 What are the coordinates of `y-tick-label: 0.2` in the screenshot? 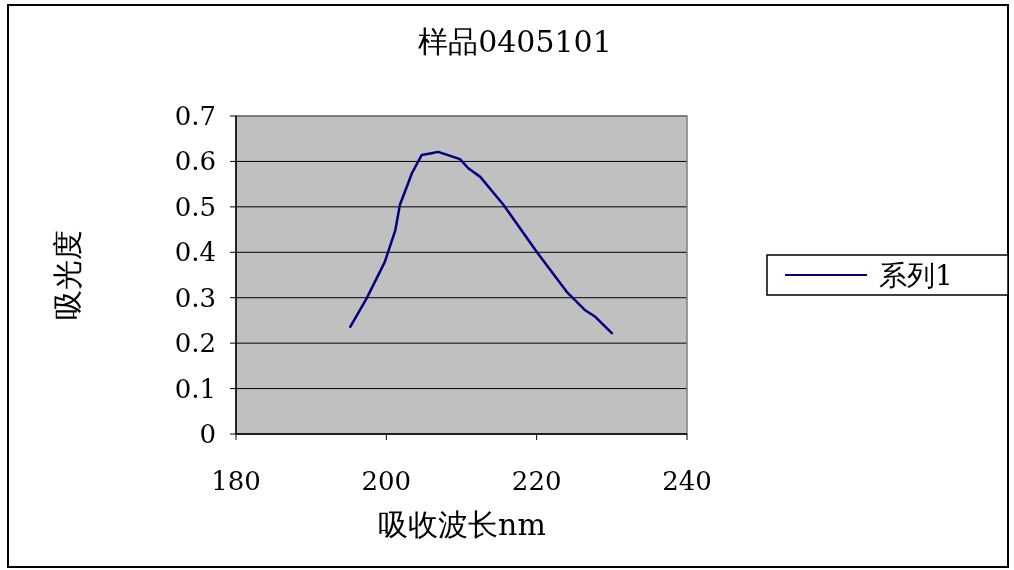 It's located at (195, 343).